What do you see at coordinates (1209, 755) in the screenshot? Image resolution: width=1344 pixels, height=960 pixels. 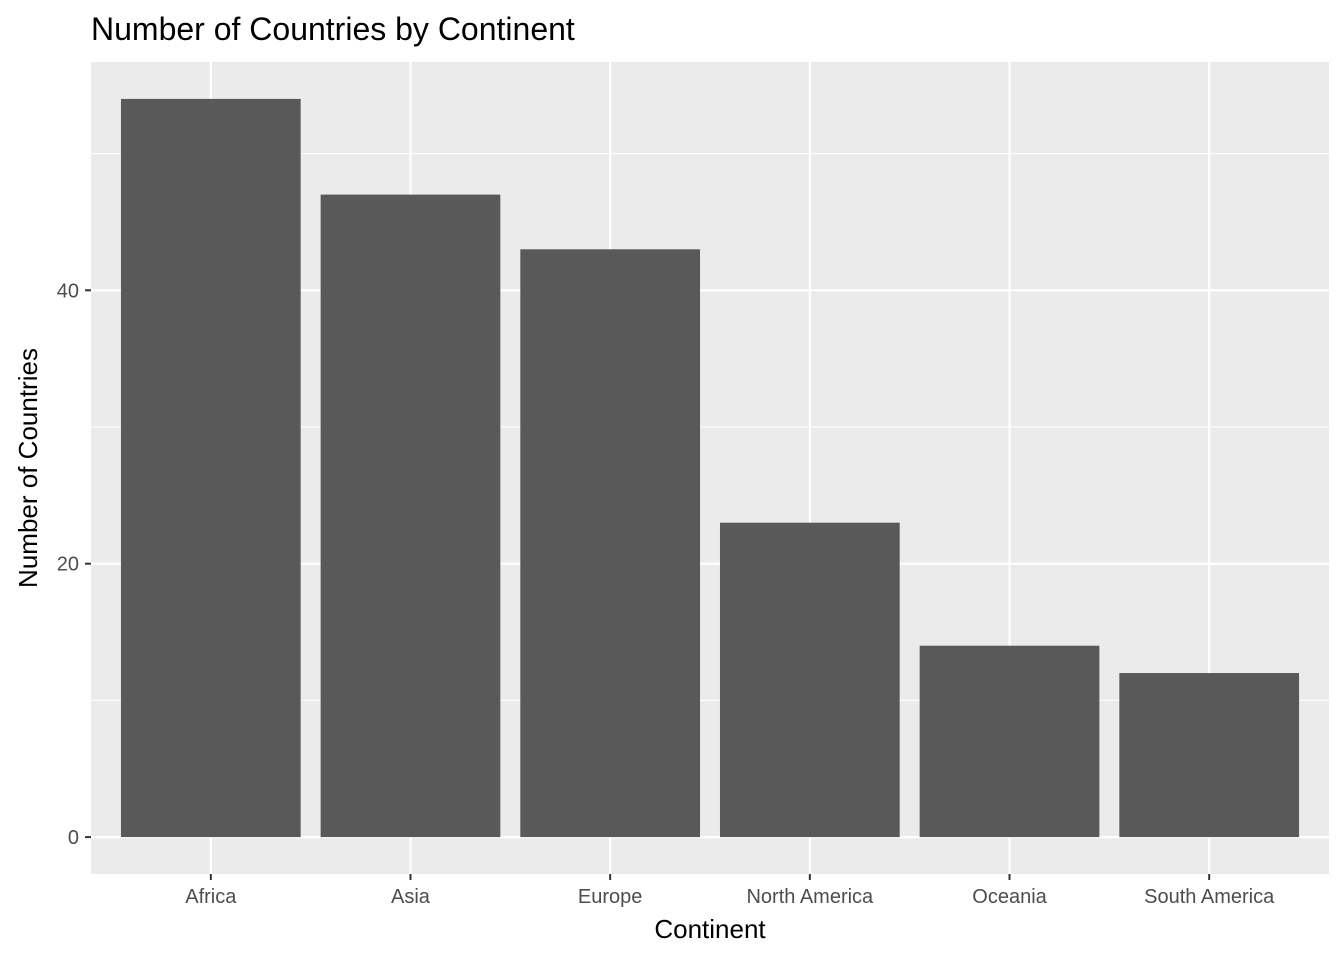 I see `bar-south-america` at bounding box center [1209, 755].